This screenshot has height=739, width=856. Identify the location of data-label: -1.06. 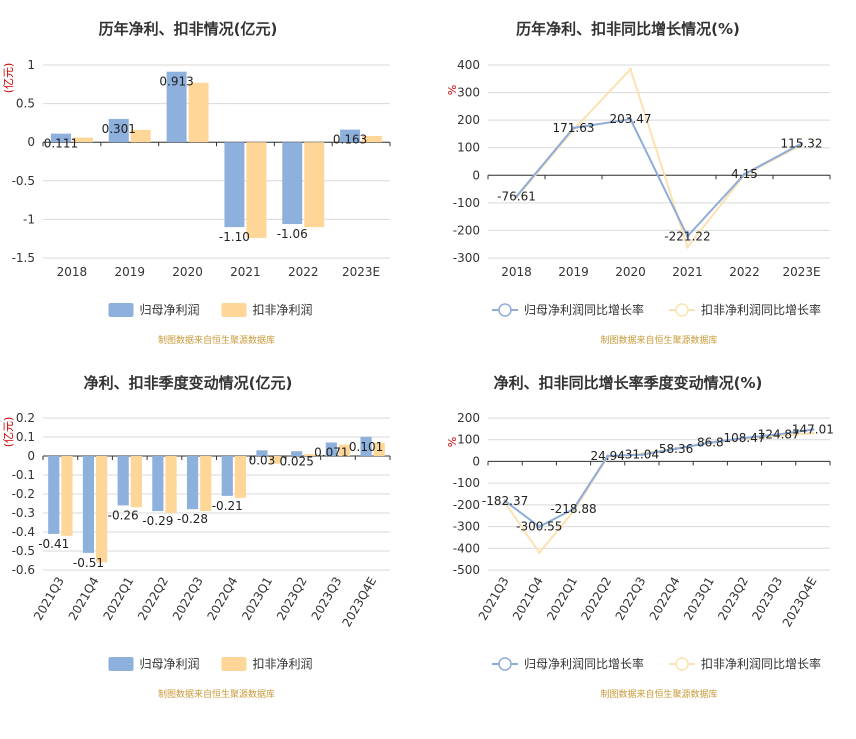
(292, 234).